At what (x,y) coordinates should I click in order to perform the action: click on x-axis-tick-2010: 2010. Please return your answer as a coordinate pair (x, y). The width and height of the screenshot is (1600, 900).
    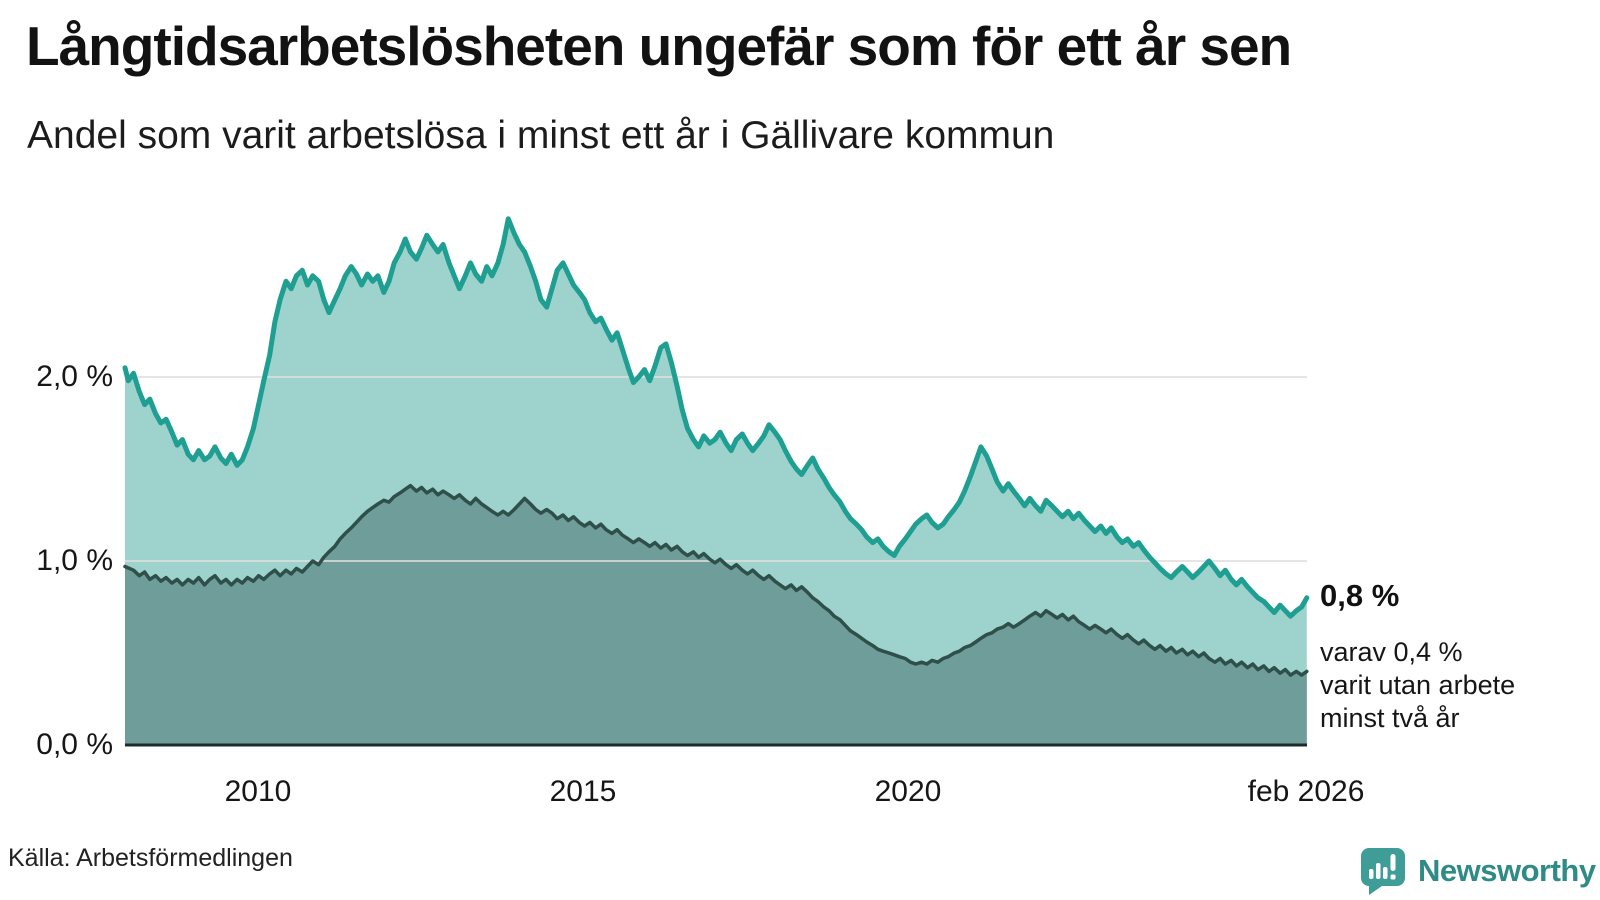
    Looking at the image, I should click on (258, 791).